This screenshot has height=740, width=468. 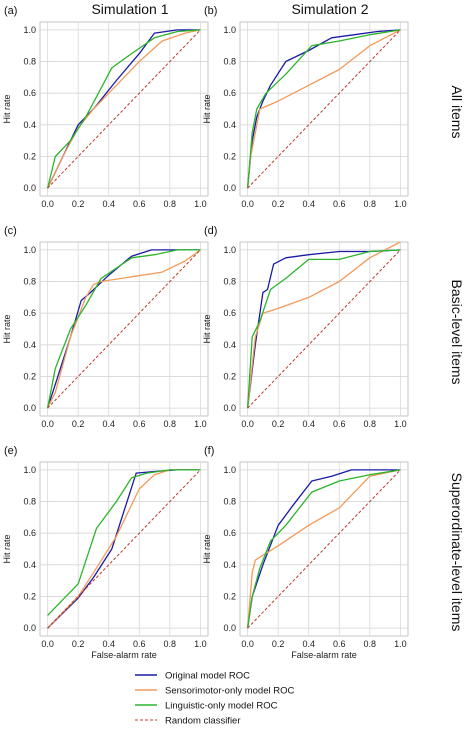 What do you see at coordinates (210, 11) in the screenshot?
I see `panel-label: (b)` at bounding box center [210, 11].